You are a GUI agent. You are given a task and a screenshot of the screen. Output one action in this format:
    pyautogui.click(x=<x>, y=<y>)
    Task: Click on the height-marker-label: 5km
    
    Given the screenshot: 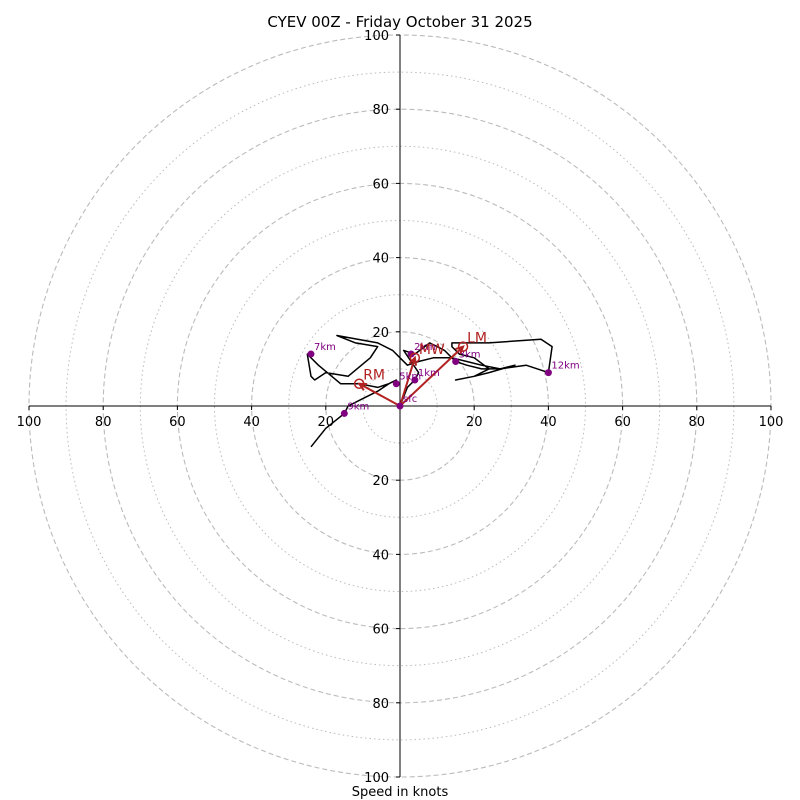 What is the action you would take?
    pyautogui.click(x=410, y=377)
    